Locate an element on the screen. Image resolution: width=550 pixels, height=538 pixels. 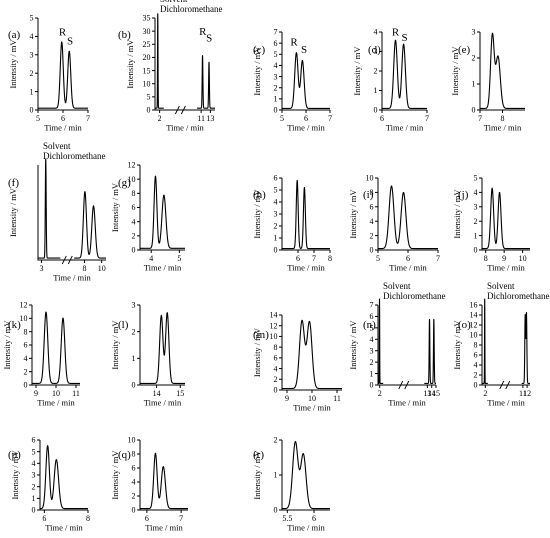
panel-label: (k) is located at coordinates (14, 325).